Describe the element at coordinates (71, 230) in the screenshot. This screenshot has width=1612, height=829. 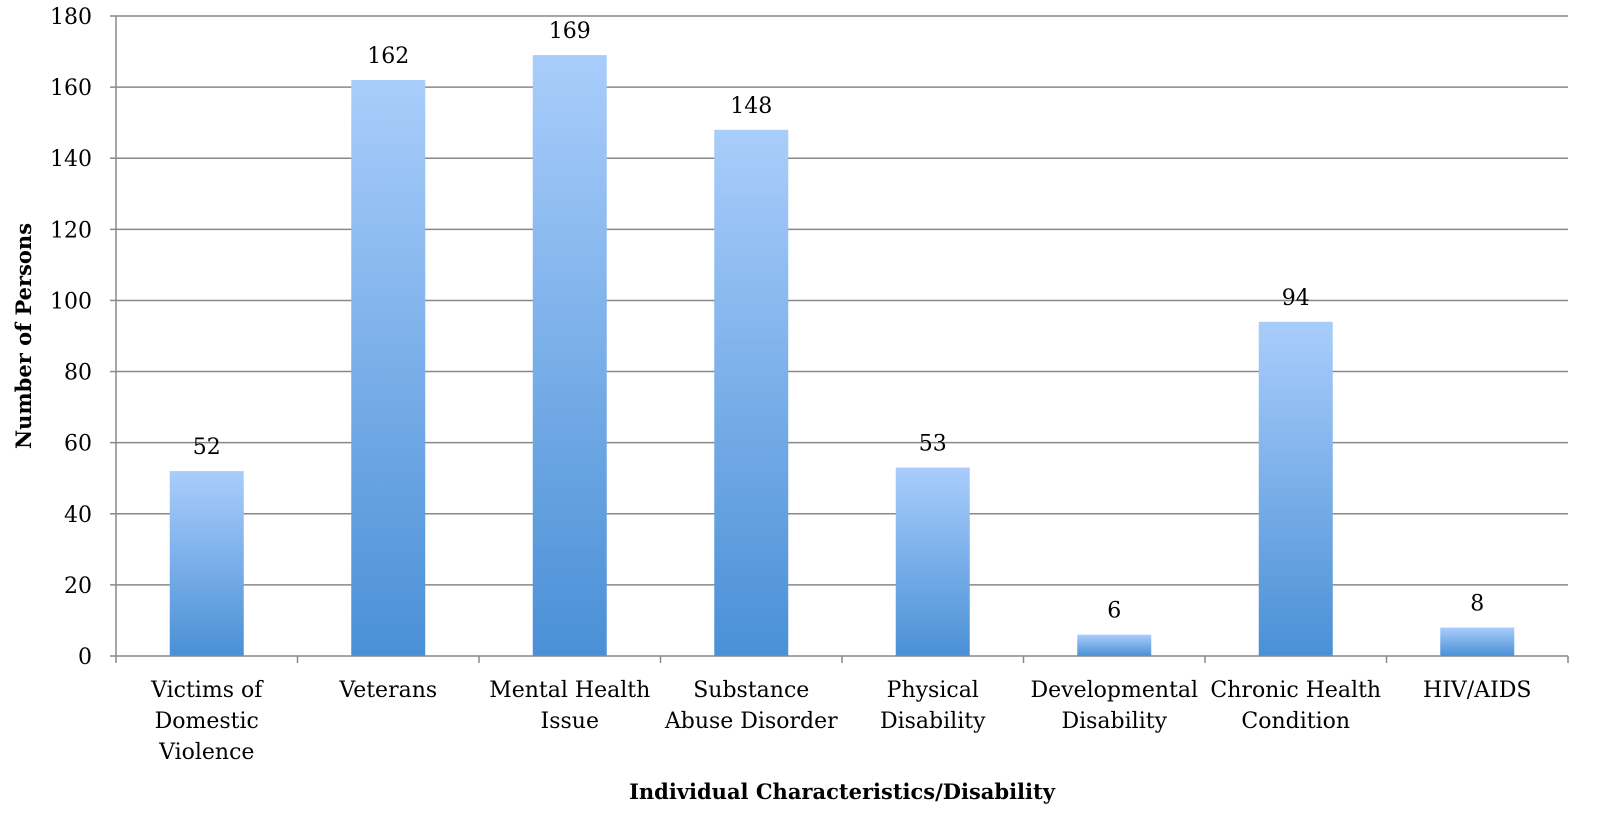
I see `y-tick-label: 120` at that location.